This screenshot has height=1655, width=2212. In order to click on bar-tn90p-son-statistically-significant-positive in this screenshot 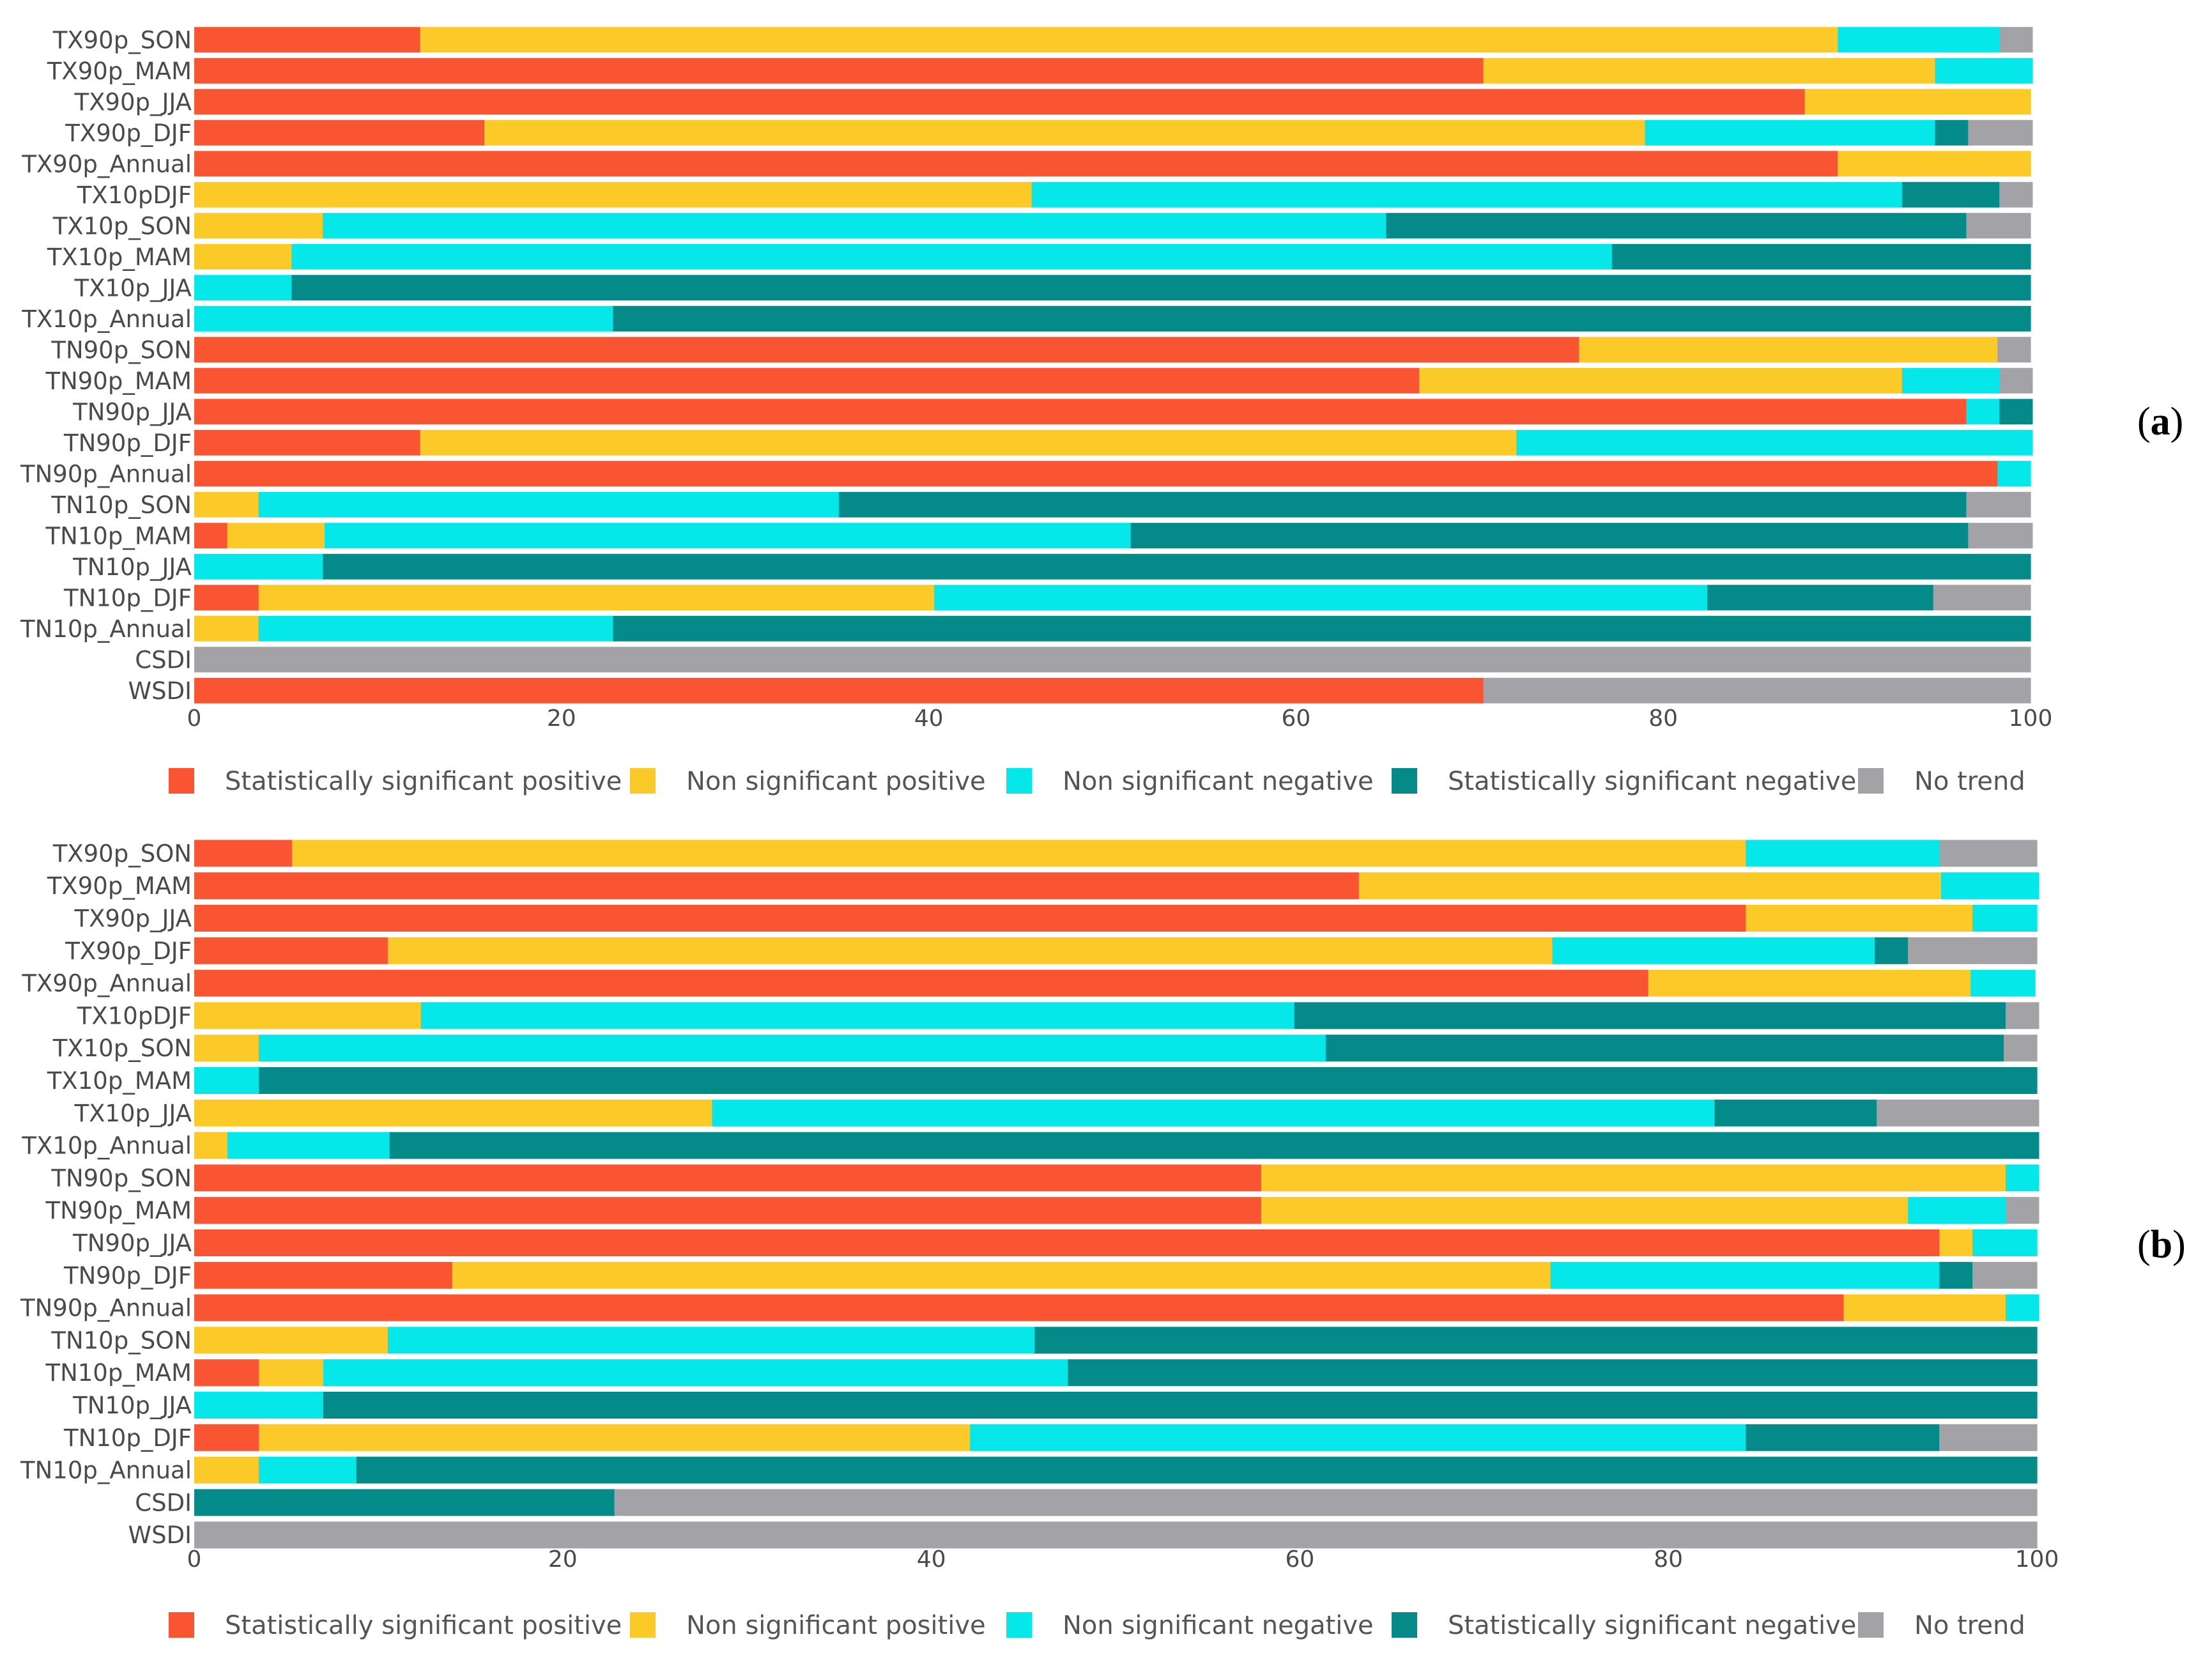, I will do `click(728, 1178)`.